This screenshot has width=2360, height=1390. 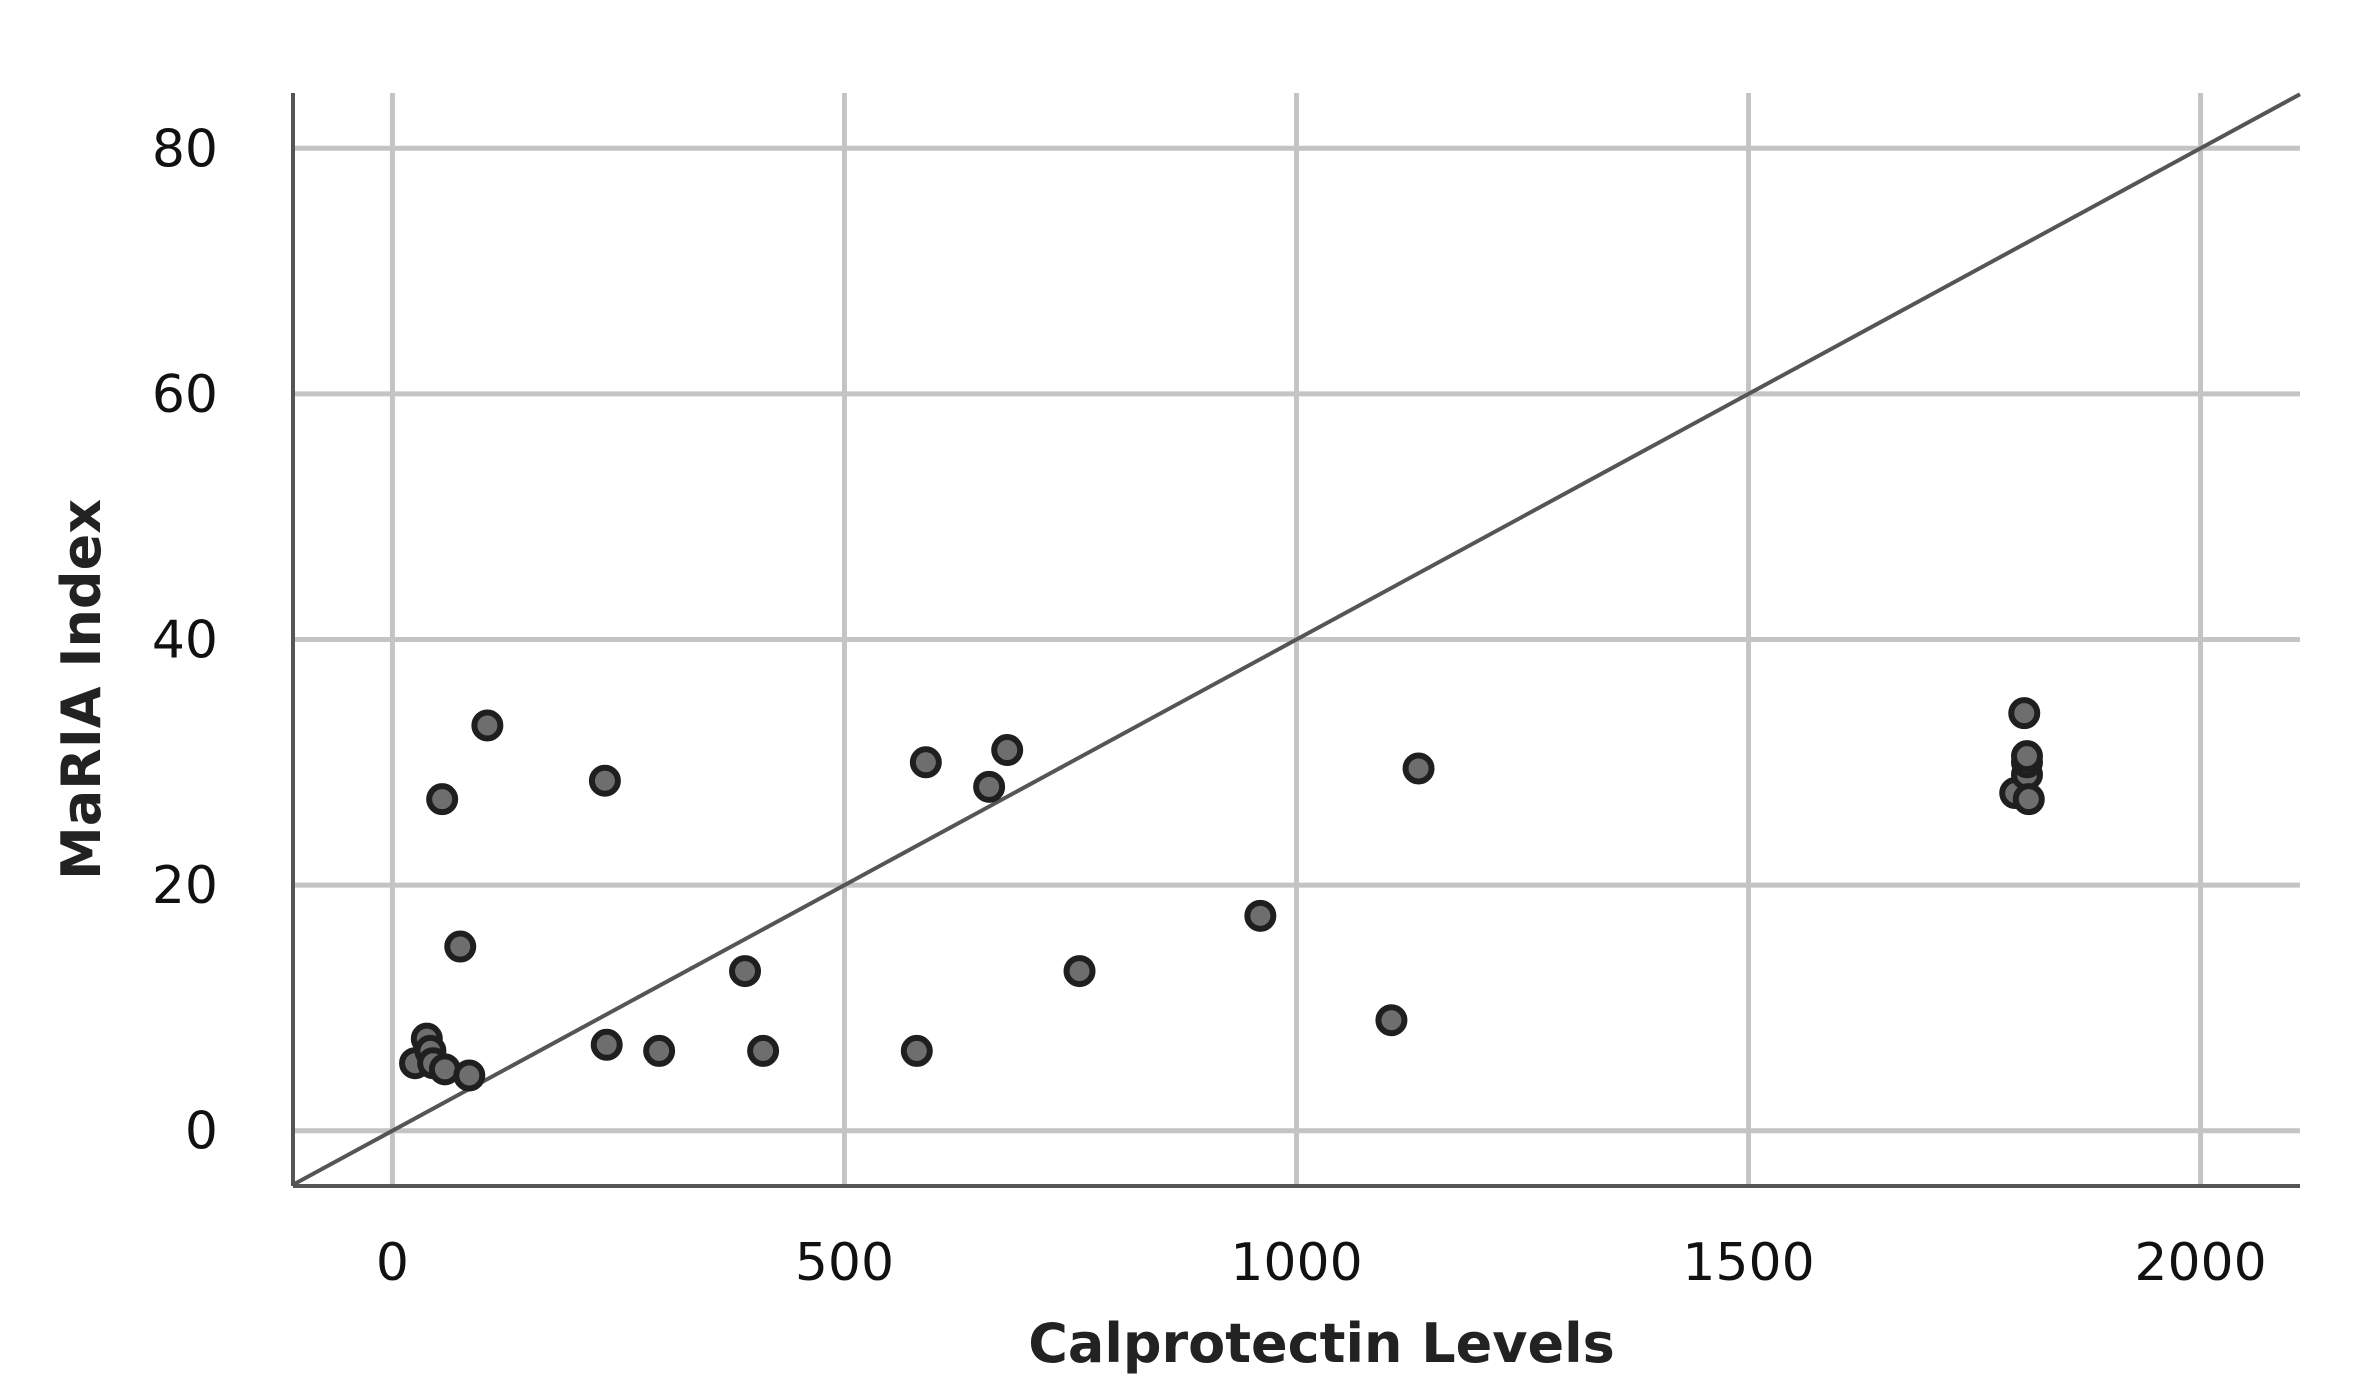 I want to click on x-tick-label: 1000, so click(x=1296, y=1263).